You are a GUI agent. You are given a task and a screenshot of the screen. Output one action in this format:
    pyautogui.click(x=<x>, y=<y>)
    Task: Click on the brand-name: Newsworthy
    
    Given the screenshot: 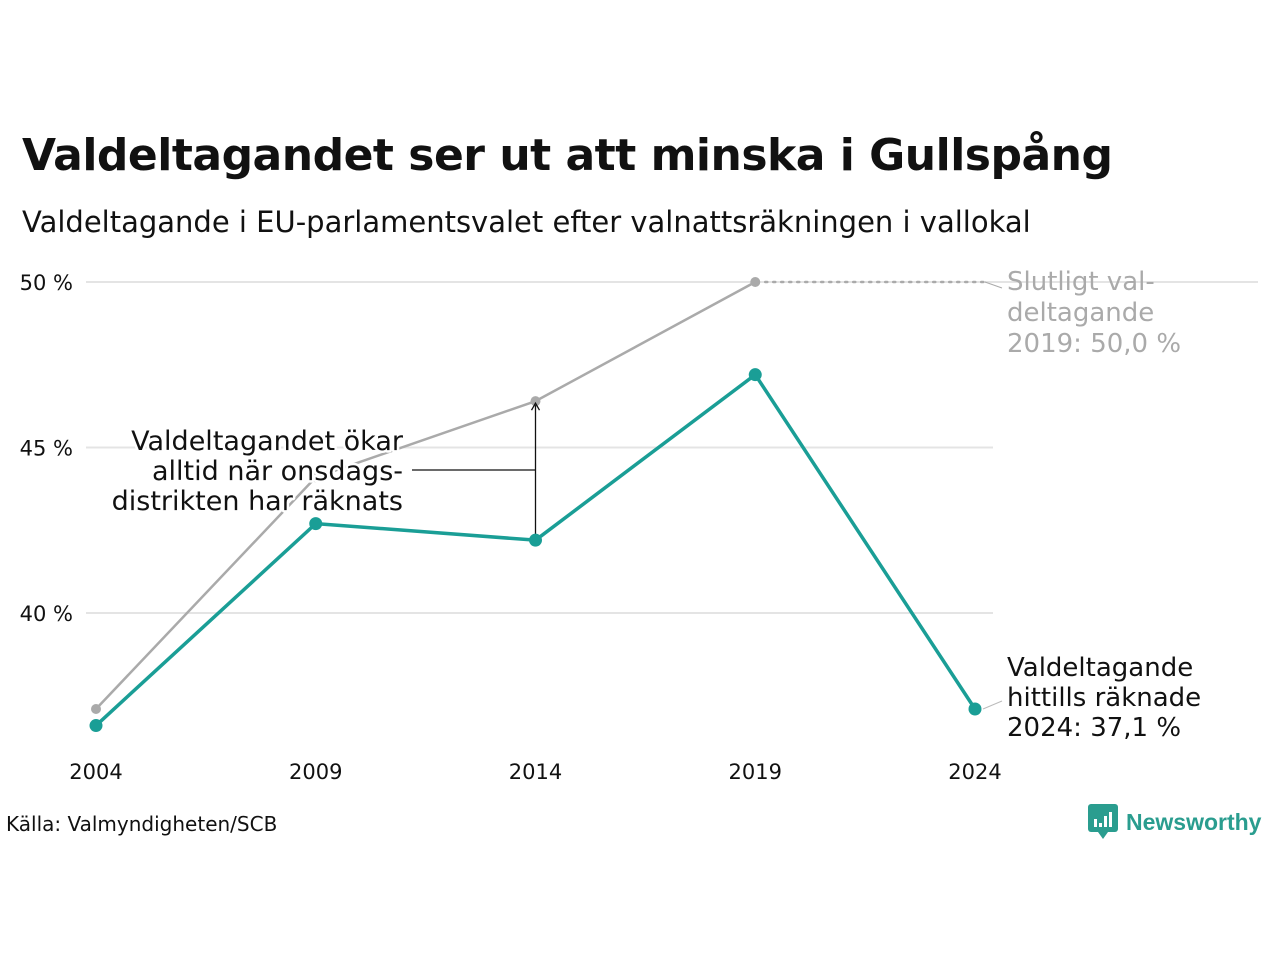 What is the action you would take?
    pyautogui.click(x=1194, y=821)
    